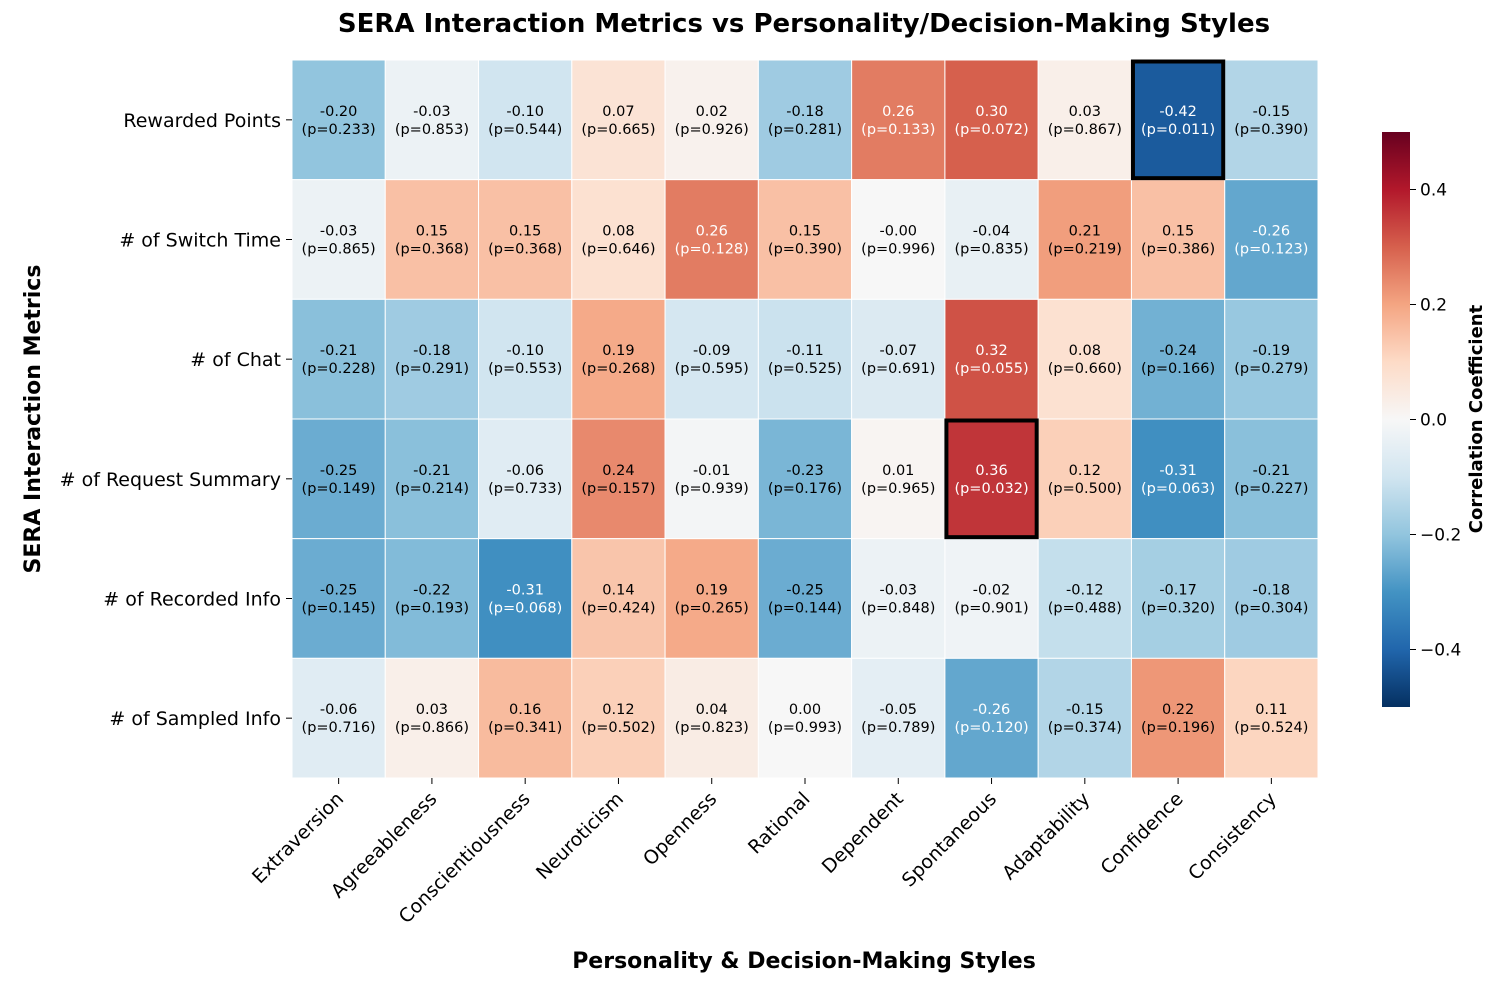  What do you see at coordinates (200, 241) in the screenshot?
I see `y-tick-label: # of Switch Time` at bounding box center [200, 241].